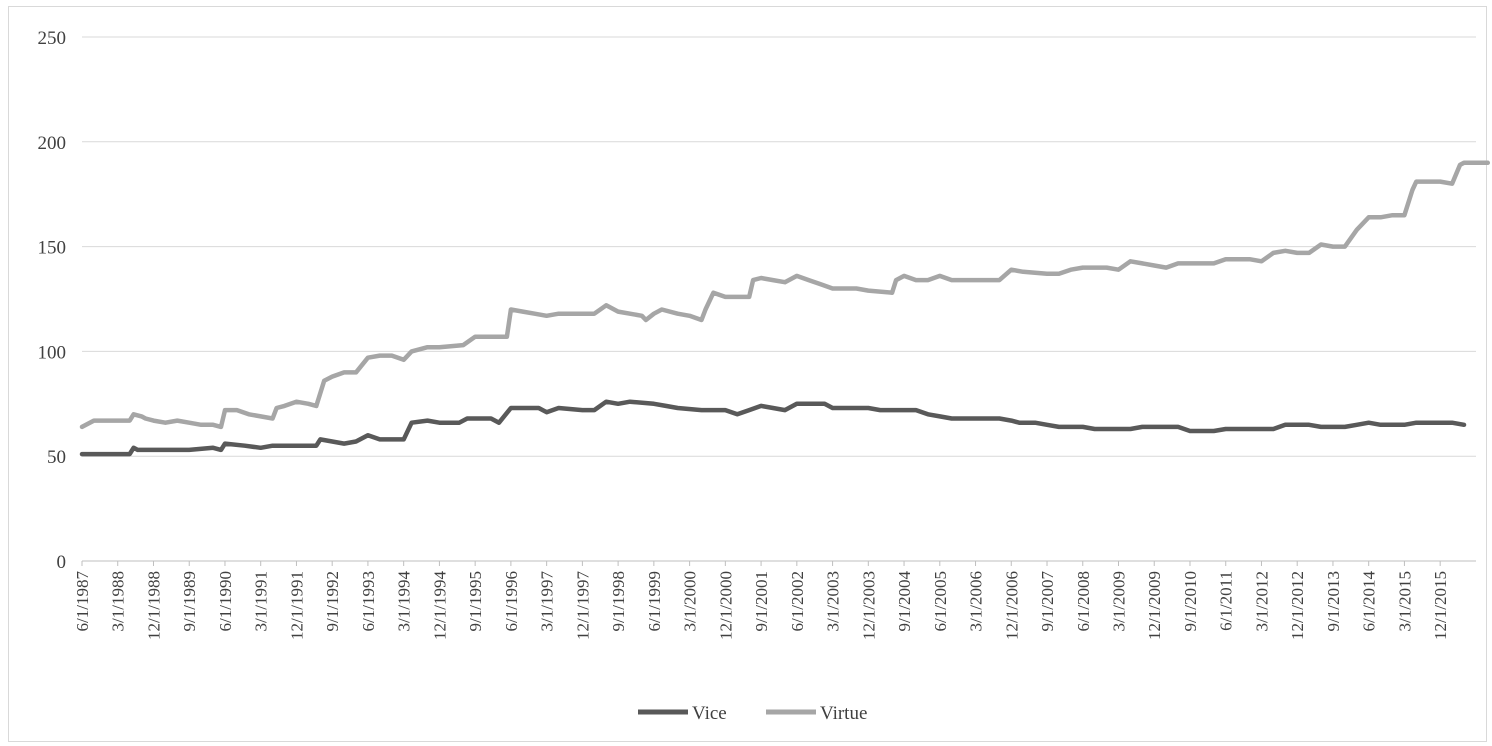 The image size is (1492, 746). What do you see at coordinates (1011, 605) in the screenshot?
I see `x-tick-label: 12/1/2006` at bounding box center [1011, 605].